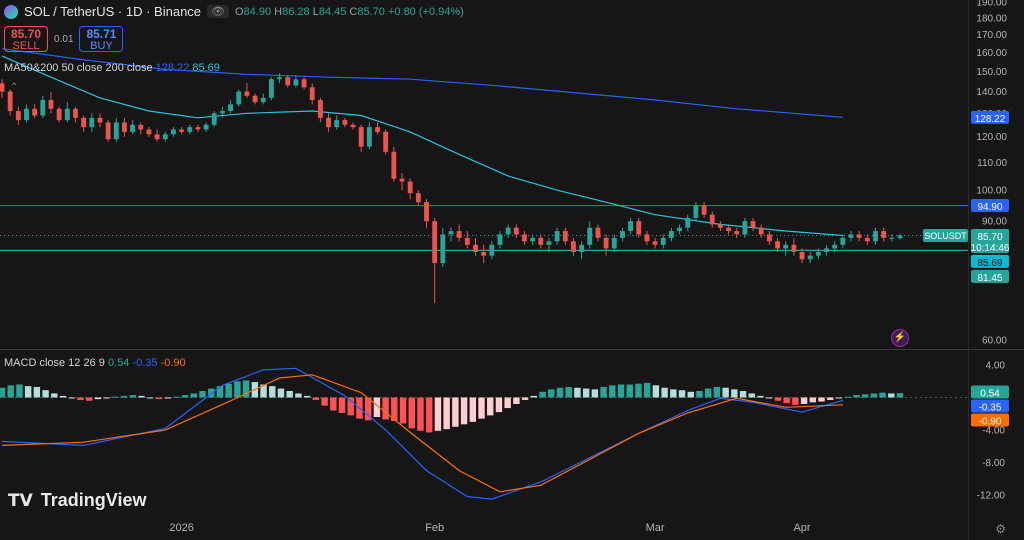 The image size is (1024, 540). What do you see at coordinates (145, 363) in the screenshot?
I see `macd-line-legend: -0.35` at bounding box center [145, 363].